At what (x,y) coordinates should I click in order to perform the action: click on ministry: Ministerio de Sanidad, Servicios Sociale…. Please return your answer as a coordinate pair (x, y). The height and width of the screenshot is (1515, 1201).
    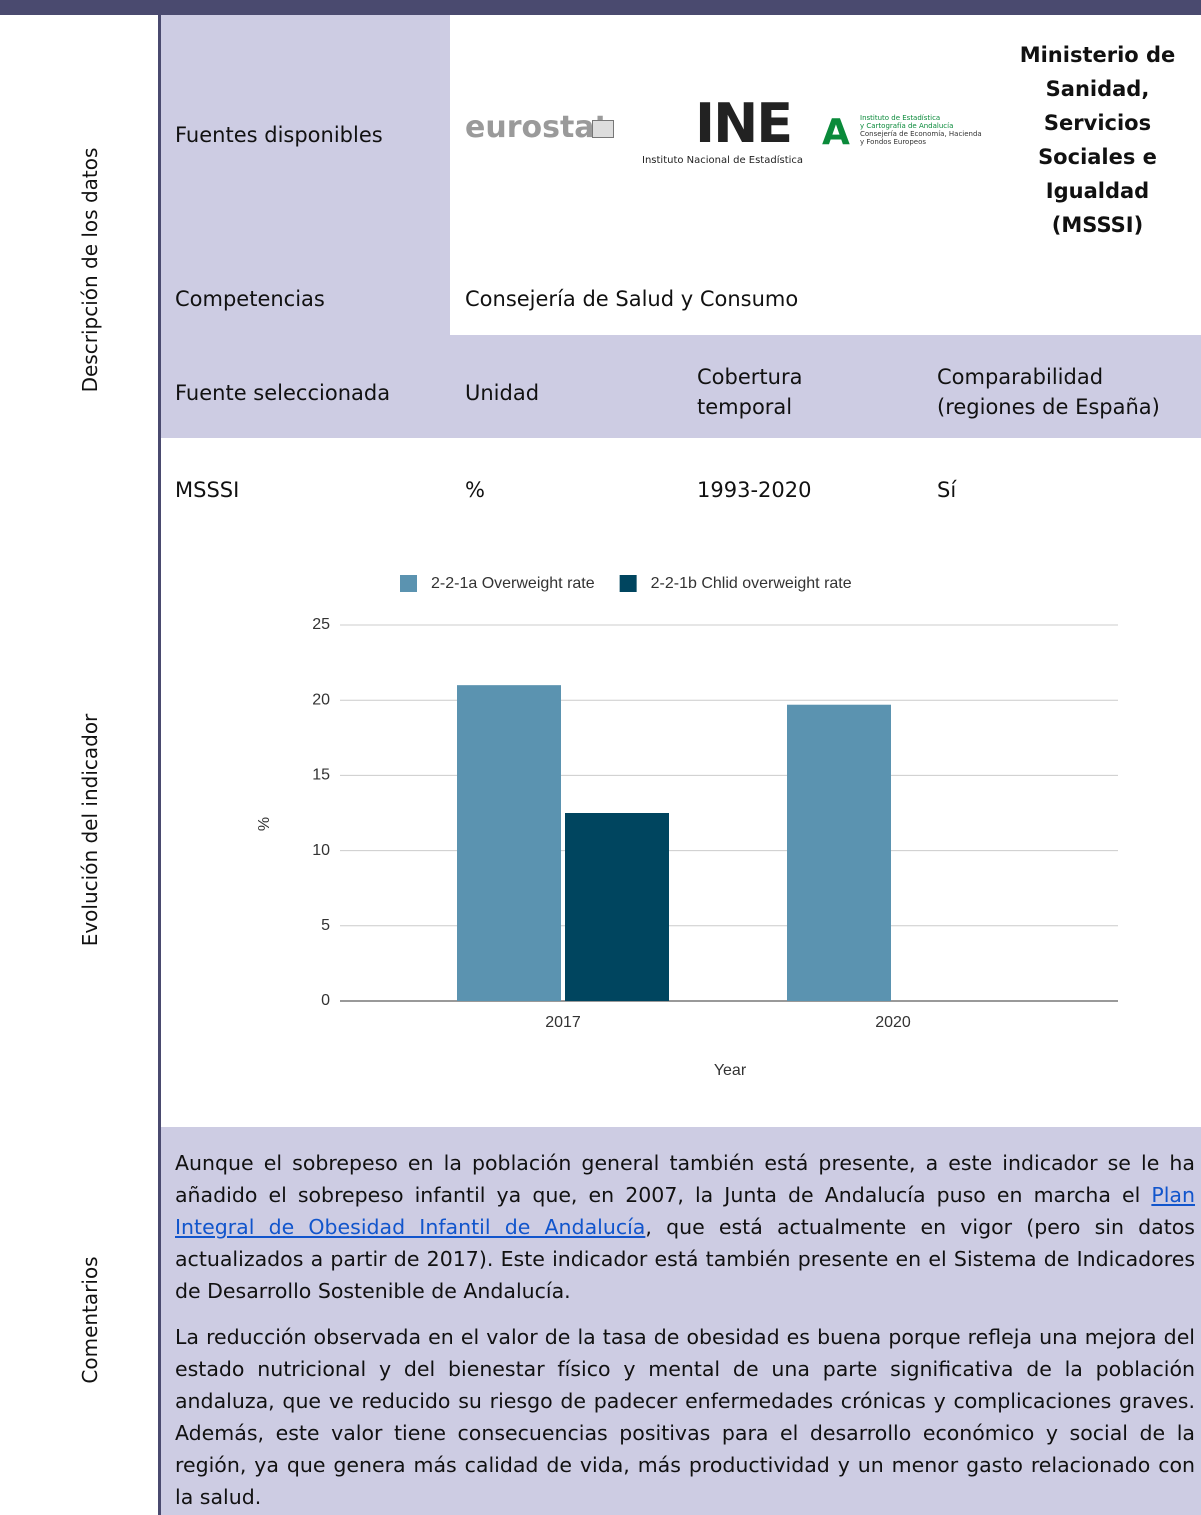
    Looking at the image, I should click on (1097, 140).